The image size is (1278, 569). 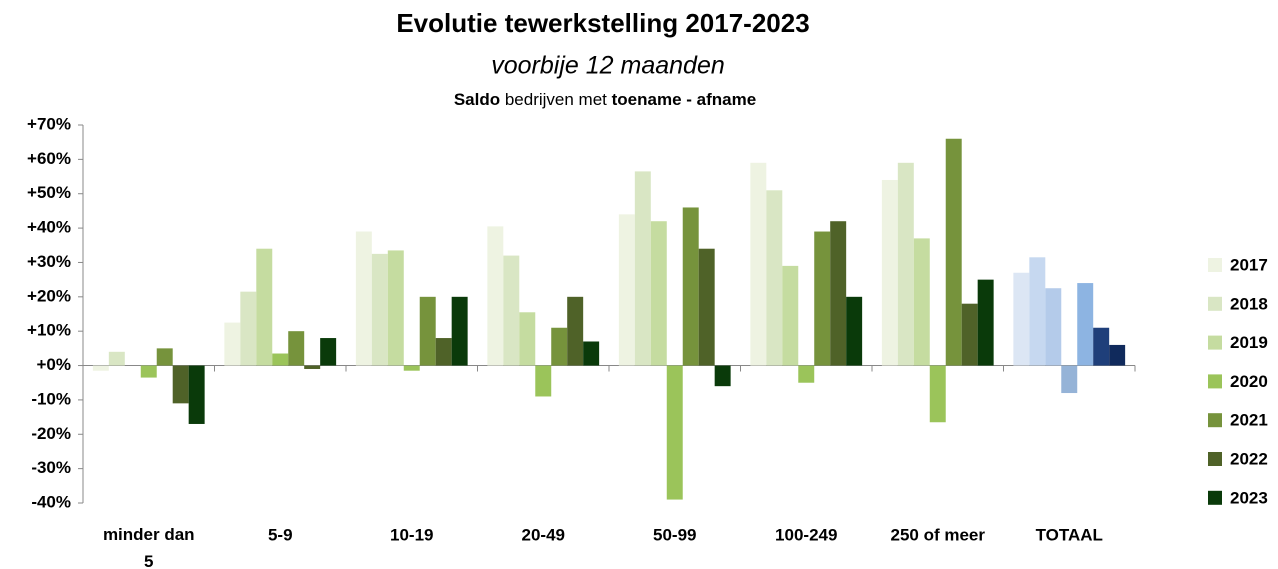 What do you see at coordinates (556, 99) in the screenshot?
I see `note-part: bedrijven met` at bounding box center [556, 99].